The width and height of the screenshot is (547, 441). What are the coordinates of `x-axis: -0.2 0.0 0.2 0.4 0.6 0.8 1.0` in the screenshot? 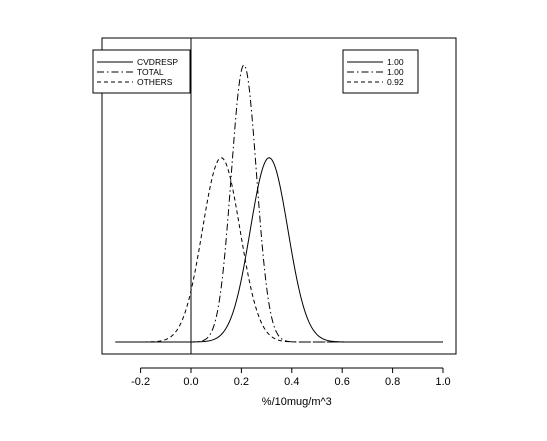 It's located at (291, 377).